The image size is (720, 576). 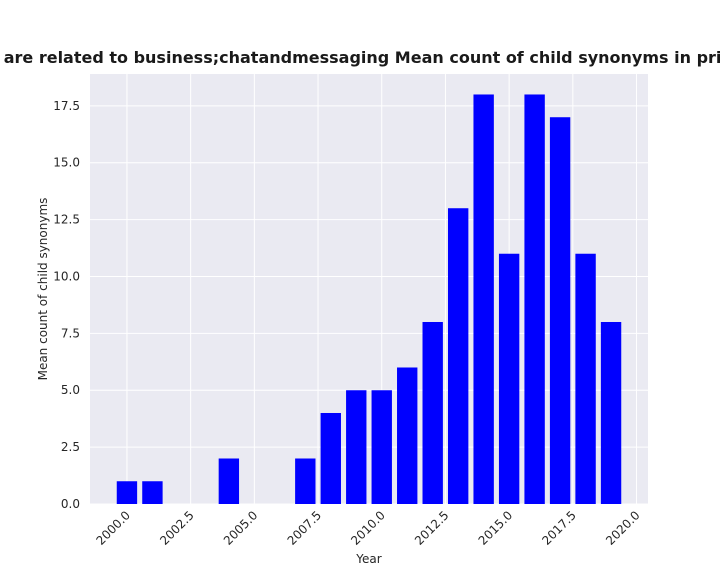 I want to click on x-tick-label: 2012.5, so click(x=432, y=528).